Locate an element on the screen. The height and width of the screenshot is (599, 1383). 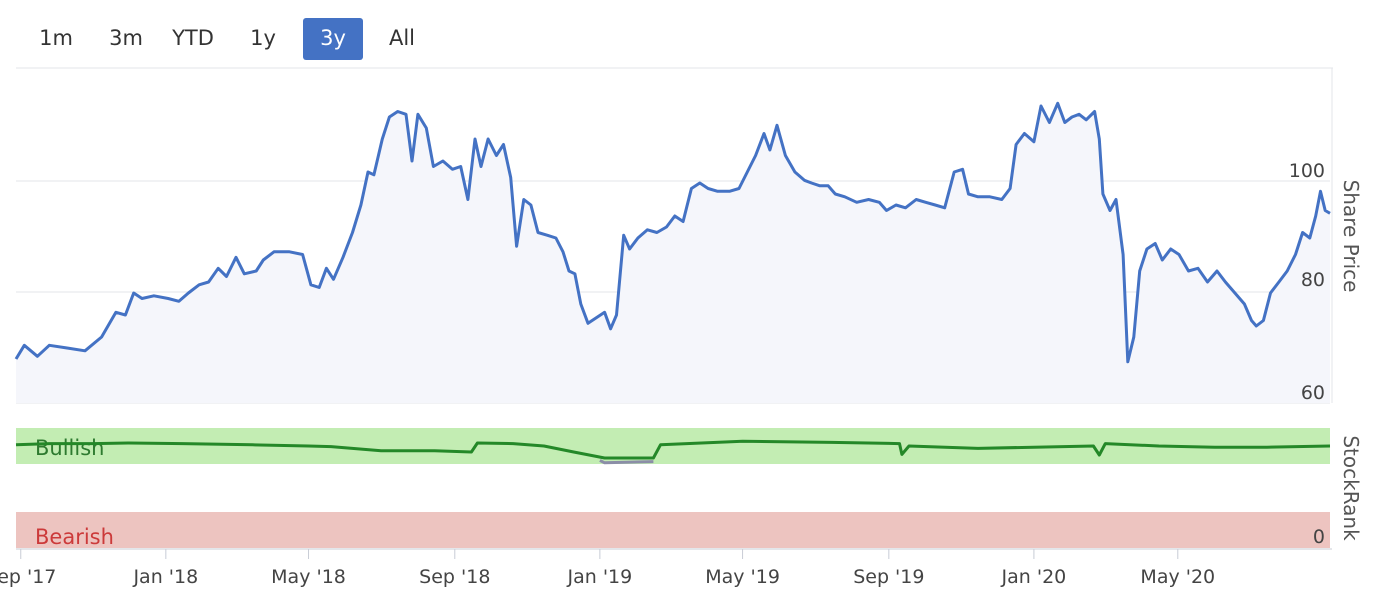
range-button-1y: 1y is located at coordinates (263, 38).